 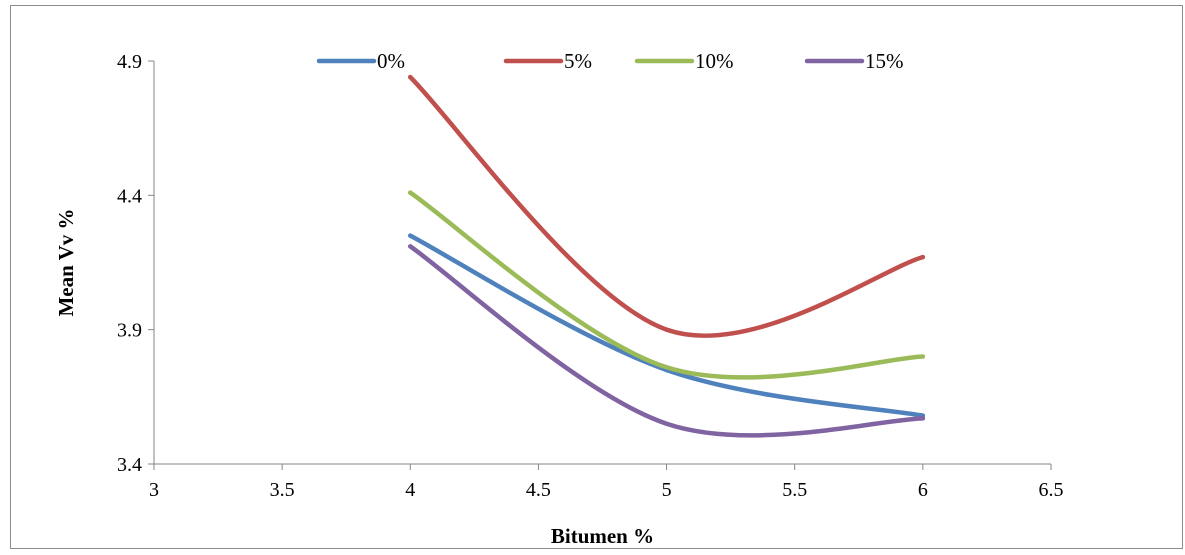 I want to click on x-tick-label: 6, so click(x=923, y=490).